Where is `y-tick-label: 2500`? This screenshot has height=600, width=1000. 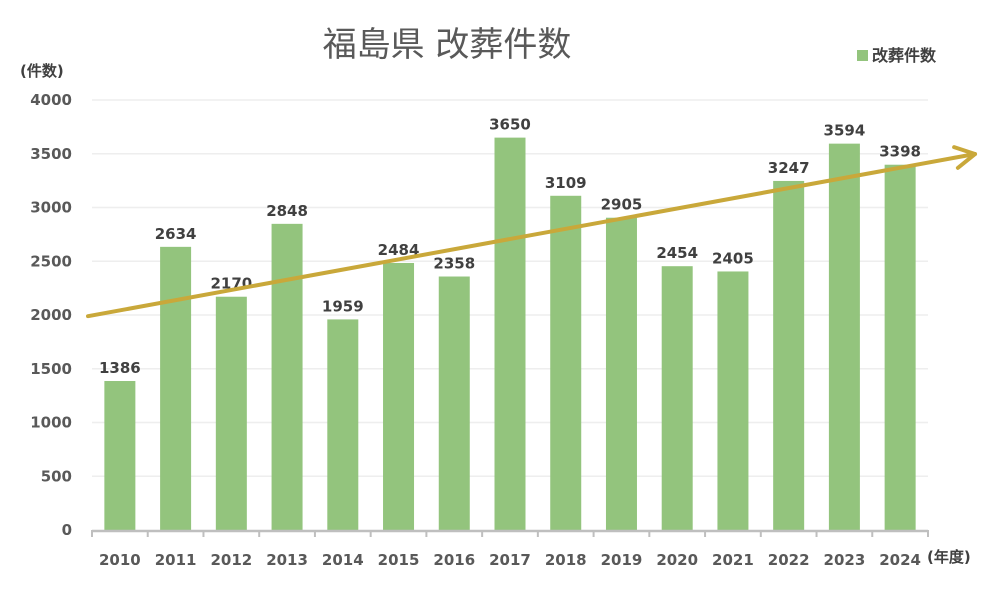 y-tick-label: 2500 is located at coordinates (51, 261).